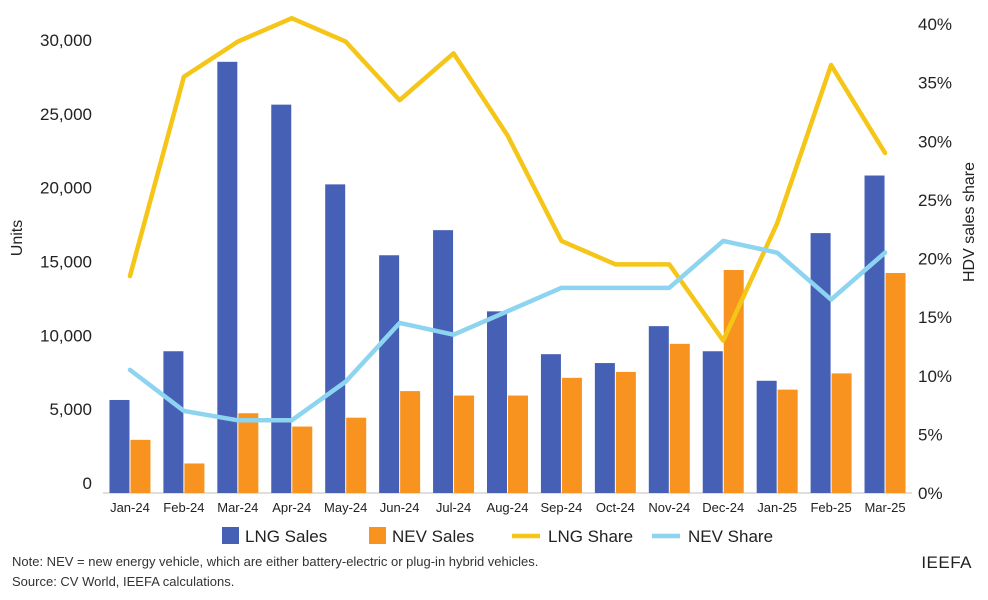  Describe the element at coordinates (291, 507) in the screenshot. I see `x-tick-label: Apr-24` at that location.